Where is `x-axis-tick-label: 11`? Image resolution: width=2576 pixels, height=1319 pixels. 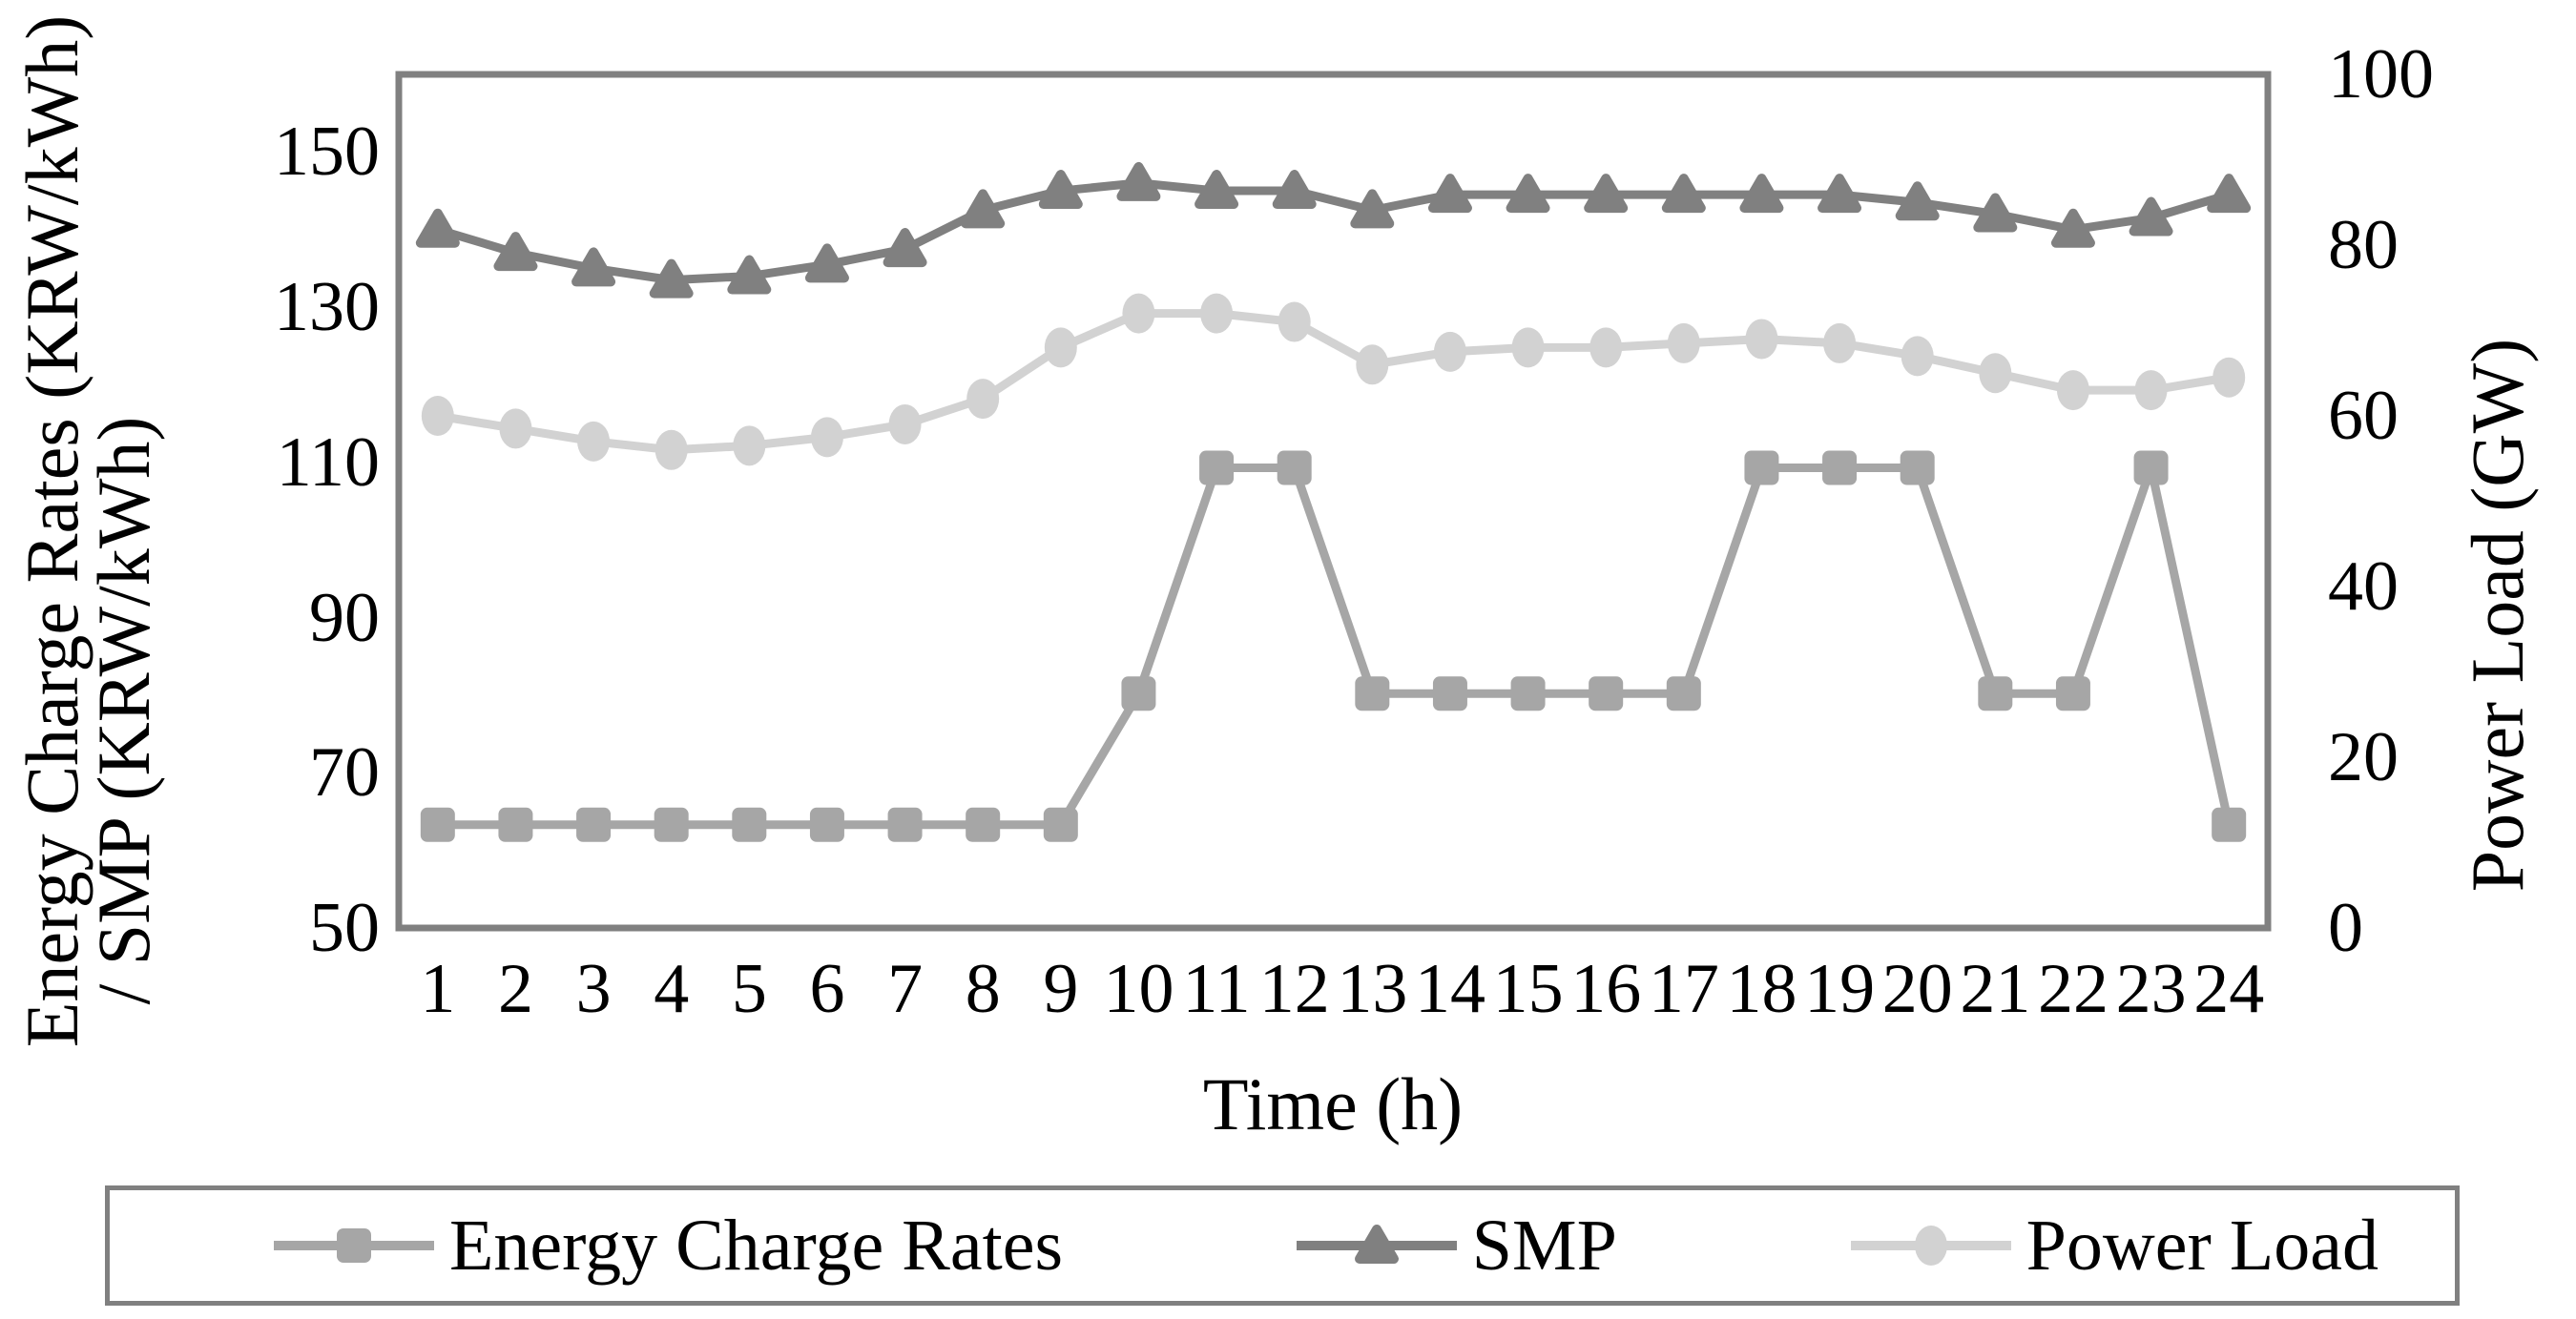
x-axis-tick-label: 11 is located at coordinates (1216, 989).